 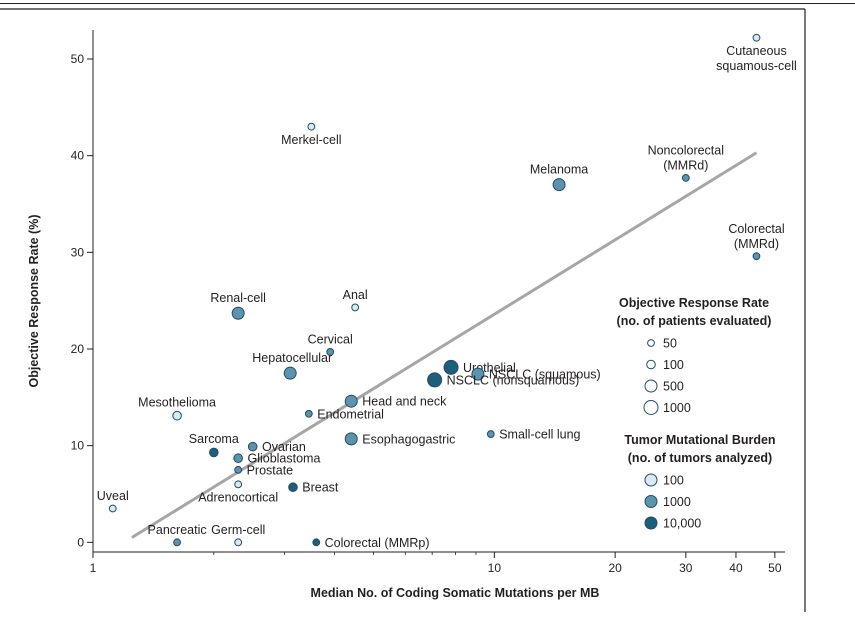 What do you see at coordinates (686, 568) in the screenshot?
I see `x-tick-label: 30` at bounding box center [686, 568].